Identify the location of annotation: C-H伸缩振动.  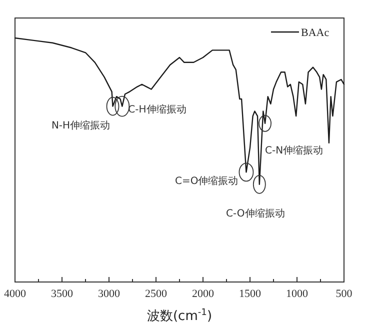
(157, 109).